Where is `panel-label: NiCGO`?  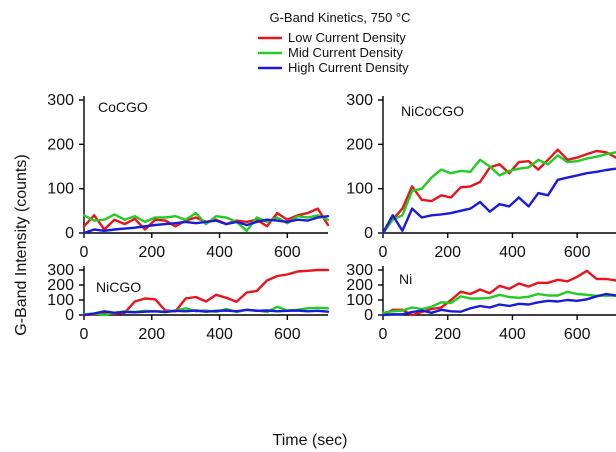
panel-label: NiCGO is located at coordinates (118, 287).